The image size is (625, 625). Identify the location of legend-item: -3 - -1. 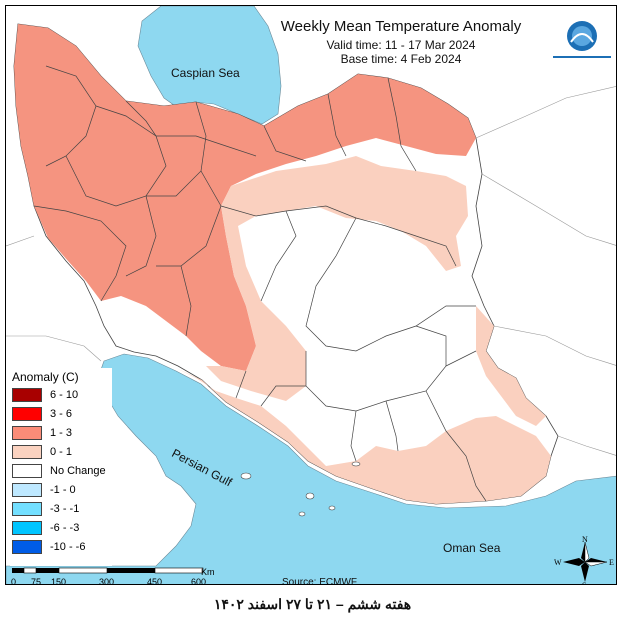
(62, 509).